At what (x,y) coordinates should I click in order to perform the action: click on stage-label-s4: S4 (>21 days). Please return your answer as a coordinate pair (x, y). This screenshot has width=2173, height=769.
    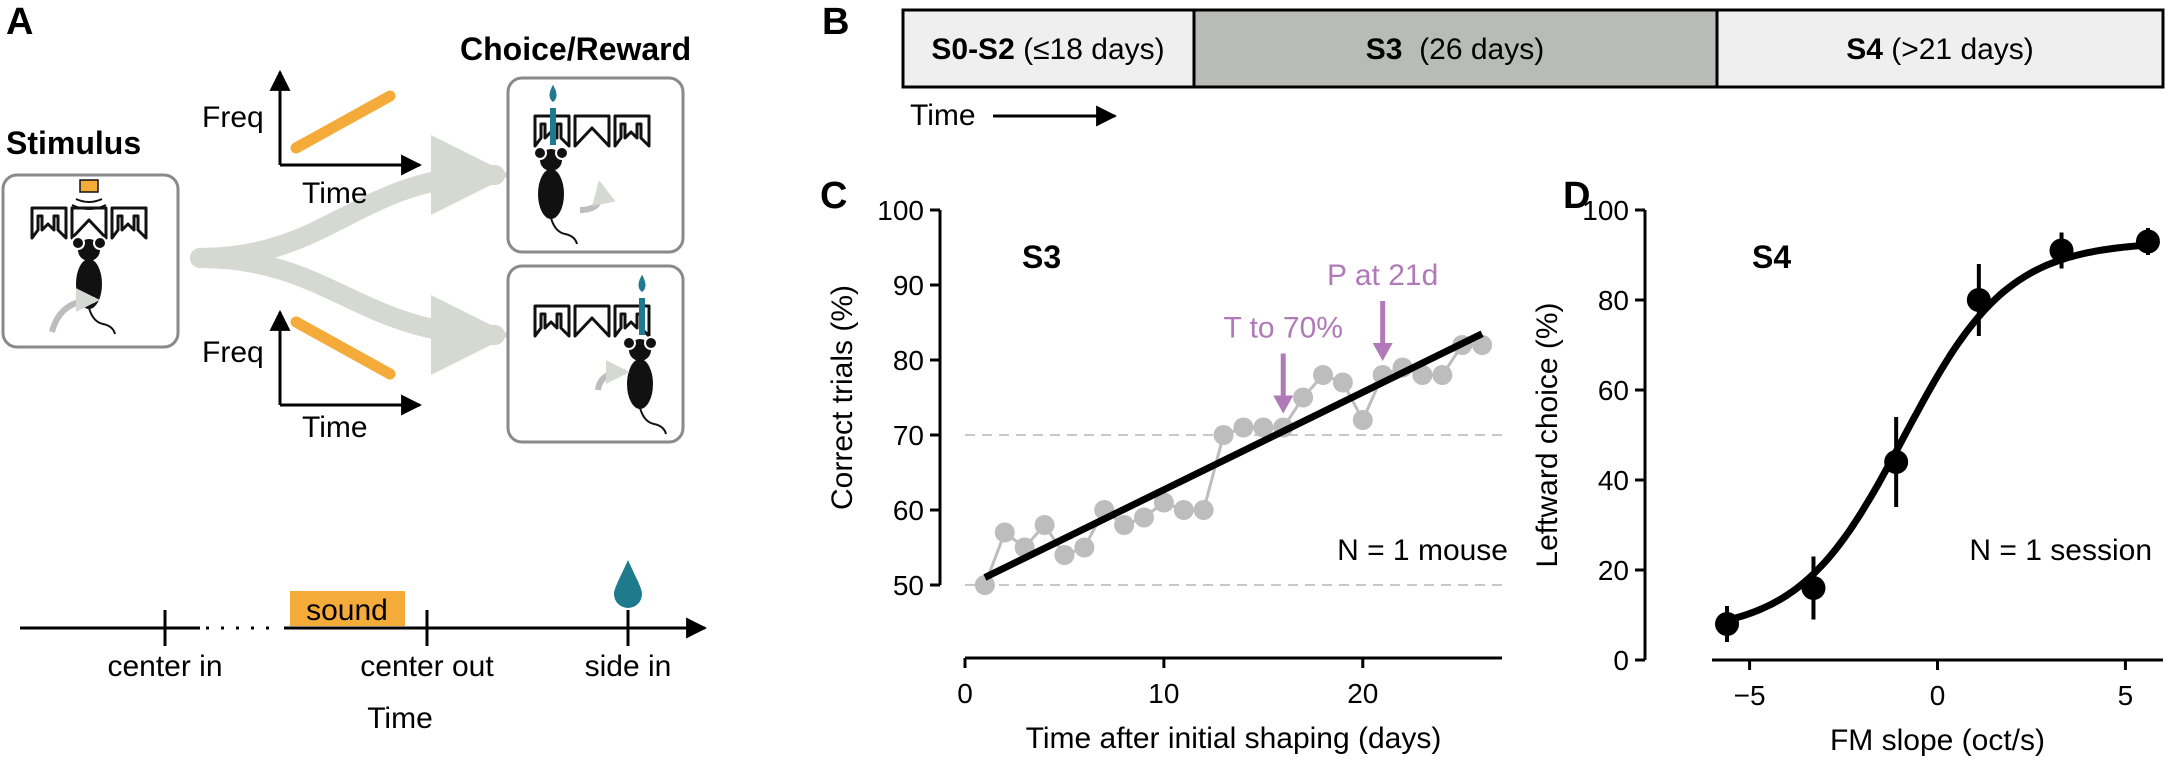
    Looking at the image, I should click on (1940, 49).